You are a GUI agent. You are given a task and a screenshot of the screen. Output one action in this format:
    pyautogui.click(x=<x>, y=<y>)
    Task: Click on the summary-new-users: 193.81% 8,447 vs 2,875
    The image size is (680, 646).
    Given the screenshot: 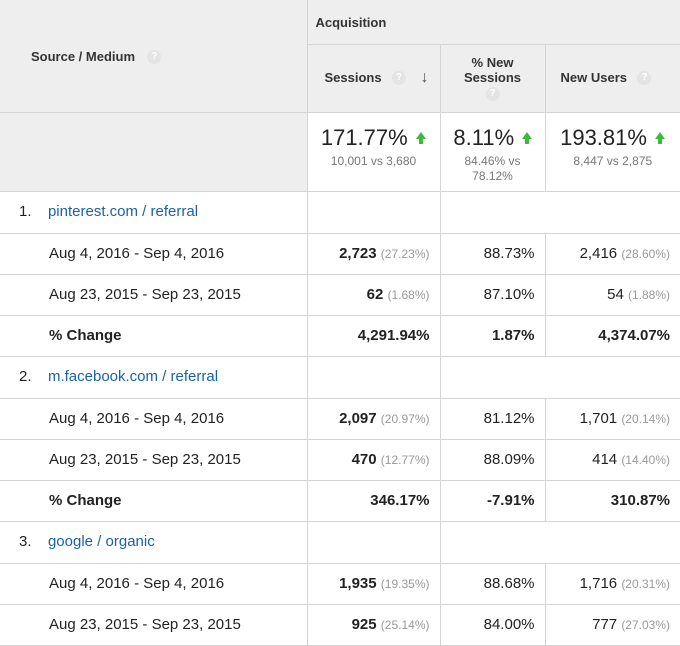 What is the action you would take?
    pyautogui.click(x=612, y=151)
    